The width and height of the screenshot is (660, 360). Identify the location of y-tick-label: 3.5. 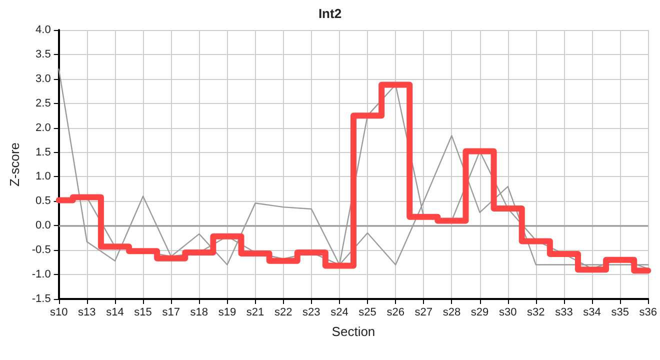
(43, 54).